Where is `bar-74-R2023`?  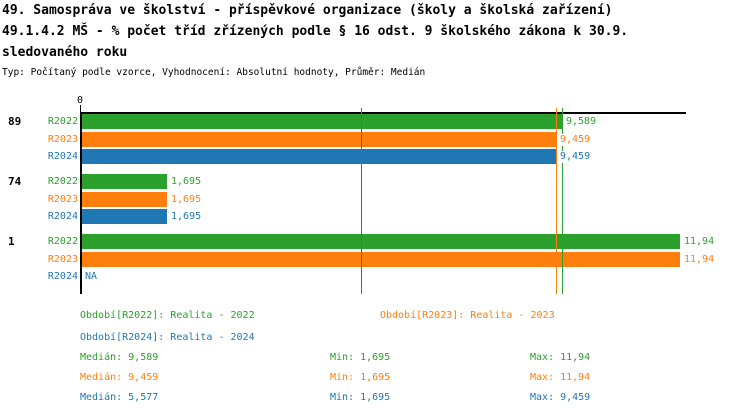
bar-74-R2023 is located at coordinates (124, 199).